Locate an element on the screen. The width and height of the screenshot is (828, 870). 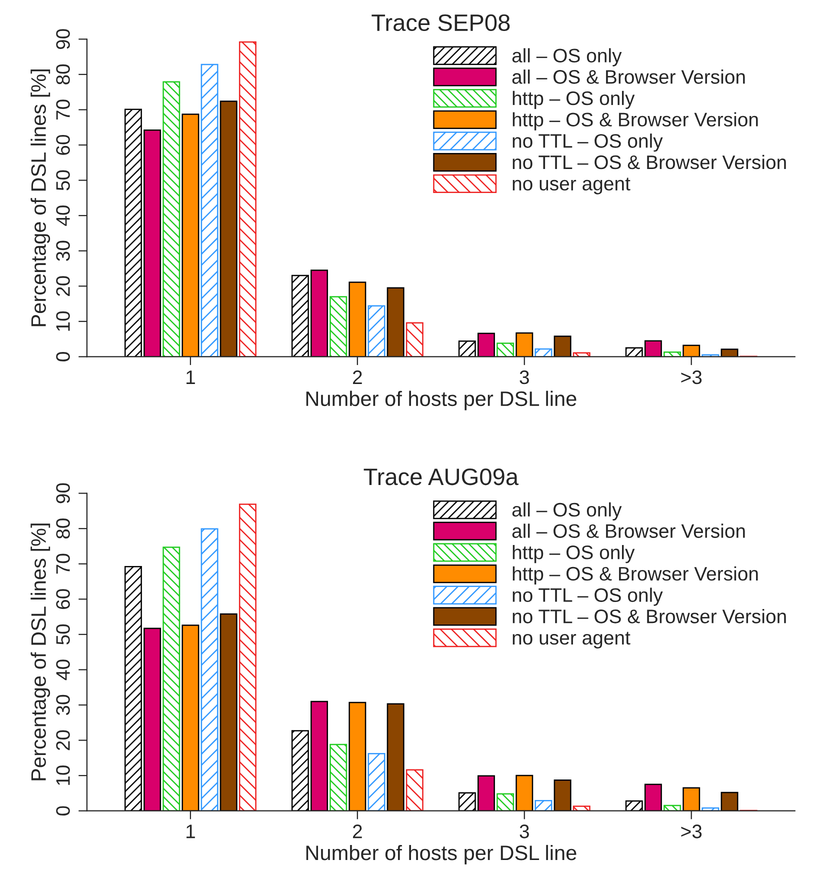
chart-title: Trace SEP08 is located at coordinates (441, 23).